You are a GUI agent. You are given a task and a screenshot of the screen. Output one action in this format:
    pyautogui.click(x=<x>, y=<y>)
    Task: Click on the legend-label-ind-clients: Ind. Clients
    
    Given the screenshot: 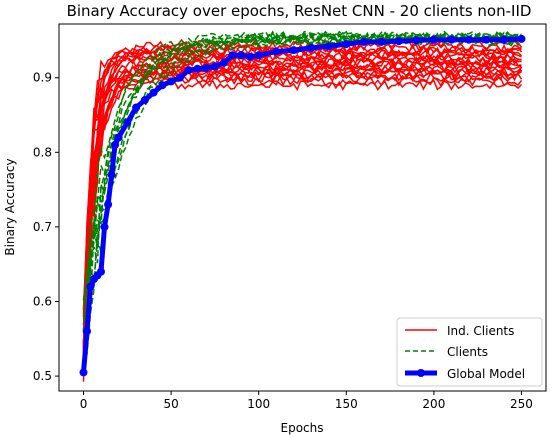 What is the action you would take?
    pyautogui.click(x=480, y=331)
    